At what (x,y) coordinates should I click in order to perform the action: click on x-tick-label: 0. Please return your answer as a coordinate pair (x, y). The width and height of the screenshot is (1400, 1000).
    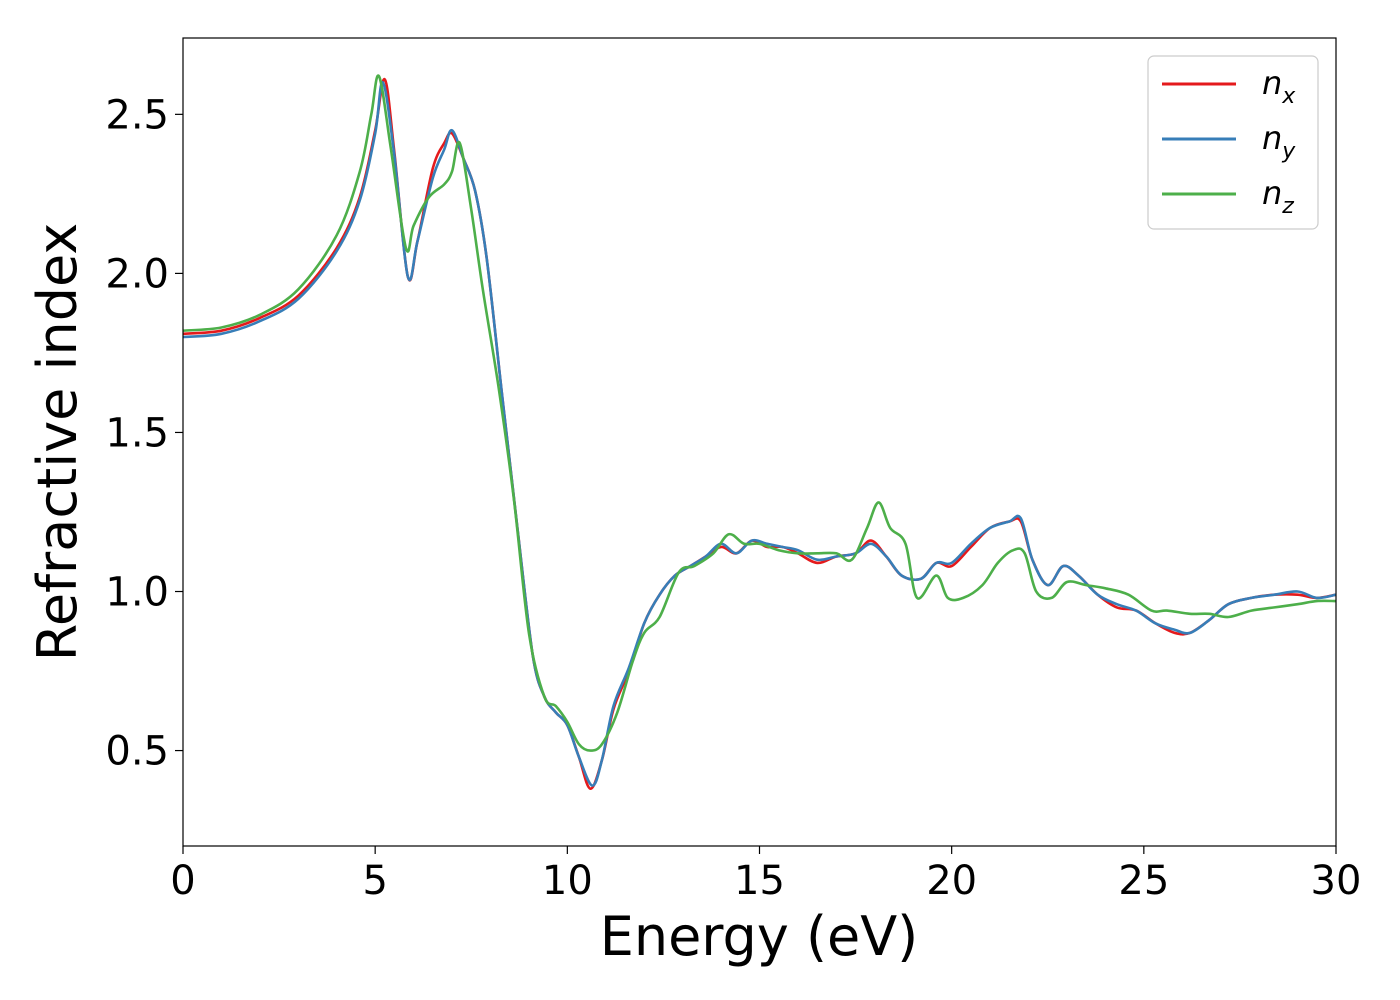
    Looking at the image, I should click on (182, 881).